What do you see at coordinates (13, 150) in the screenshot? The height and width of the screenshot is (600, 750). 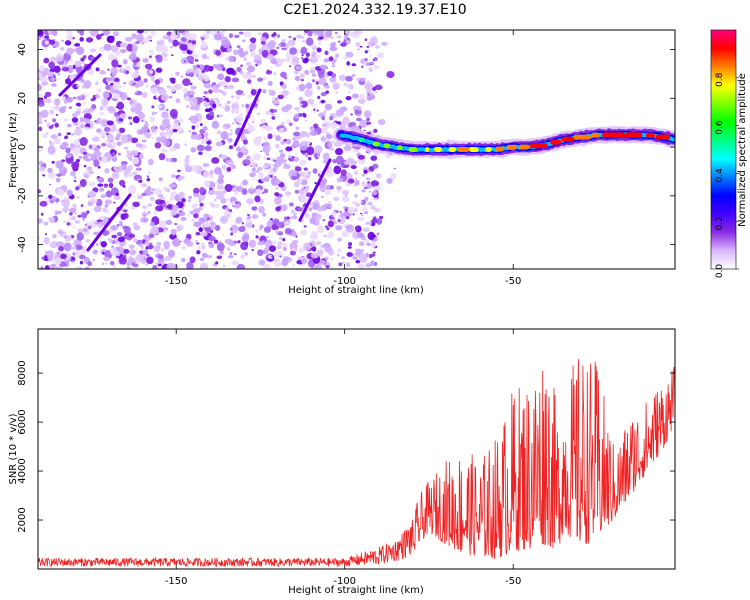 I see `heatmap-y-axis-label: Frequency (Hz)` at bounding box center [13, 150].